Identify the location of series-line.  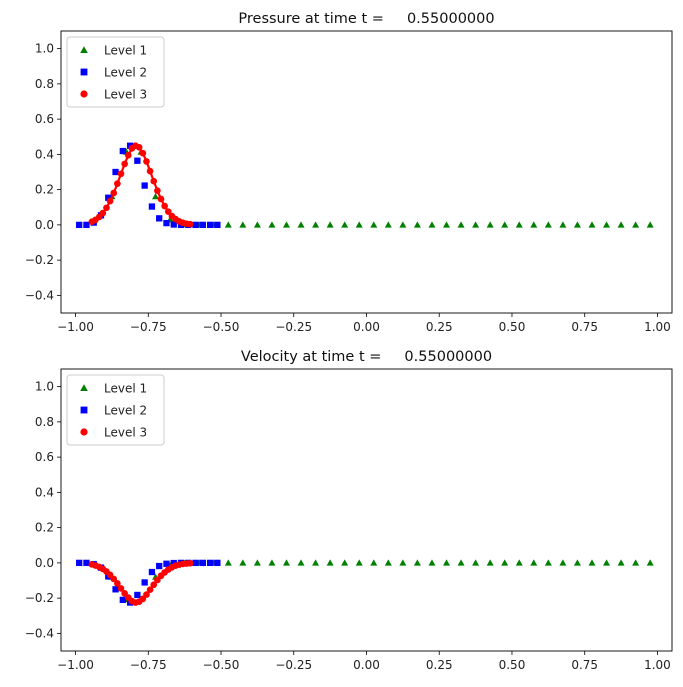
(141, 185).